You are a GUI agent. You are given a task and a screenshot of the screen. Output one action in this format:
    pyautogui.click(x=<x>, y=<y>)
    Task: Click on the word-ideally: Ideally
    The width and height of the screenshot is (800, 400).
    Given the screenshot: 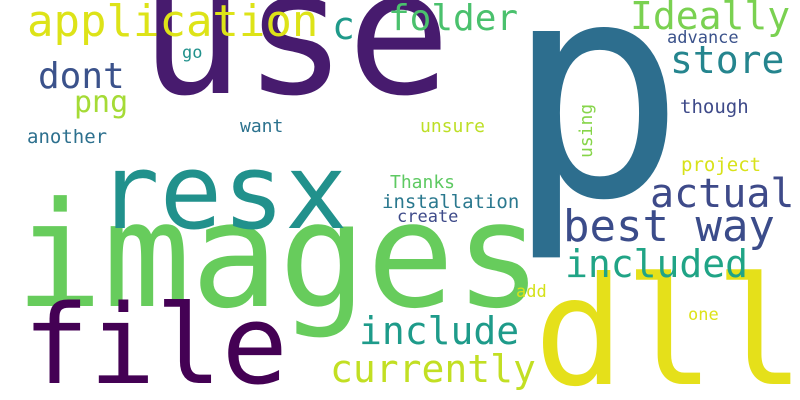 What is the action you would take?
    pyautogui.click(x=710, y=19)
    